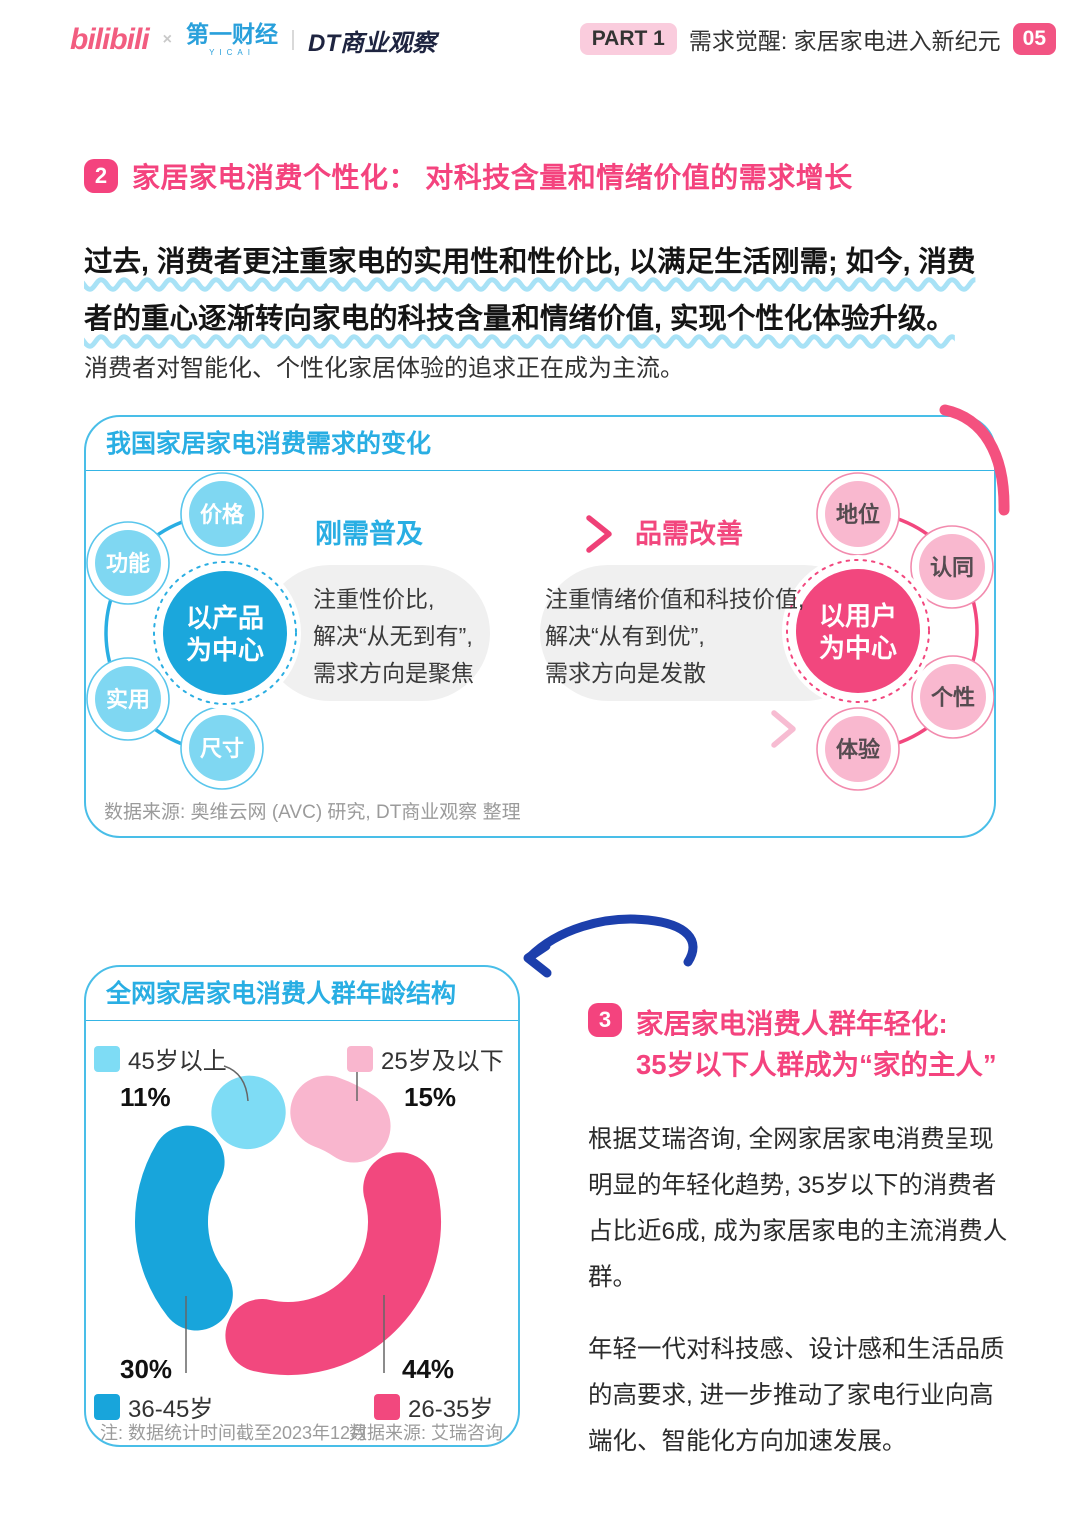 The height and width of the screenshot is (1526, 1080). What do you see at coordinates (232, 34) in the screenshot?
I see `yicai-logo-cn: 第一财经` at bounding box center [232, 34].